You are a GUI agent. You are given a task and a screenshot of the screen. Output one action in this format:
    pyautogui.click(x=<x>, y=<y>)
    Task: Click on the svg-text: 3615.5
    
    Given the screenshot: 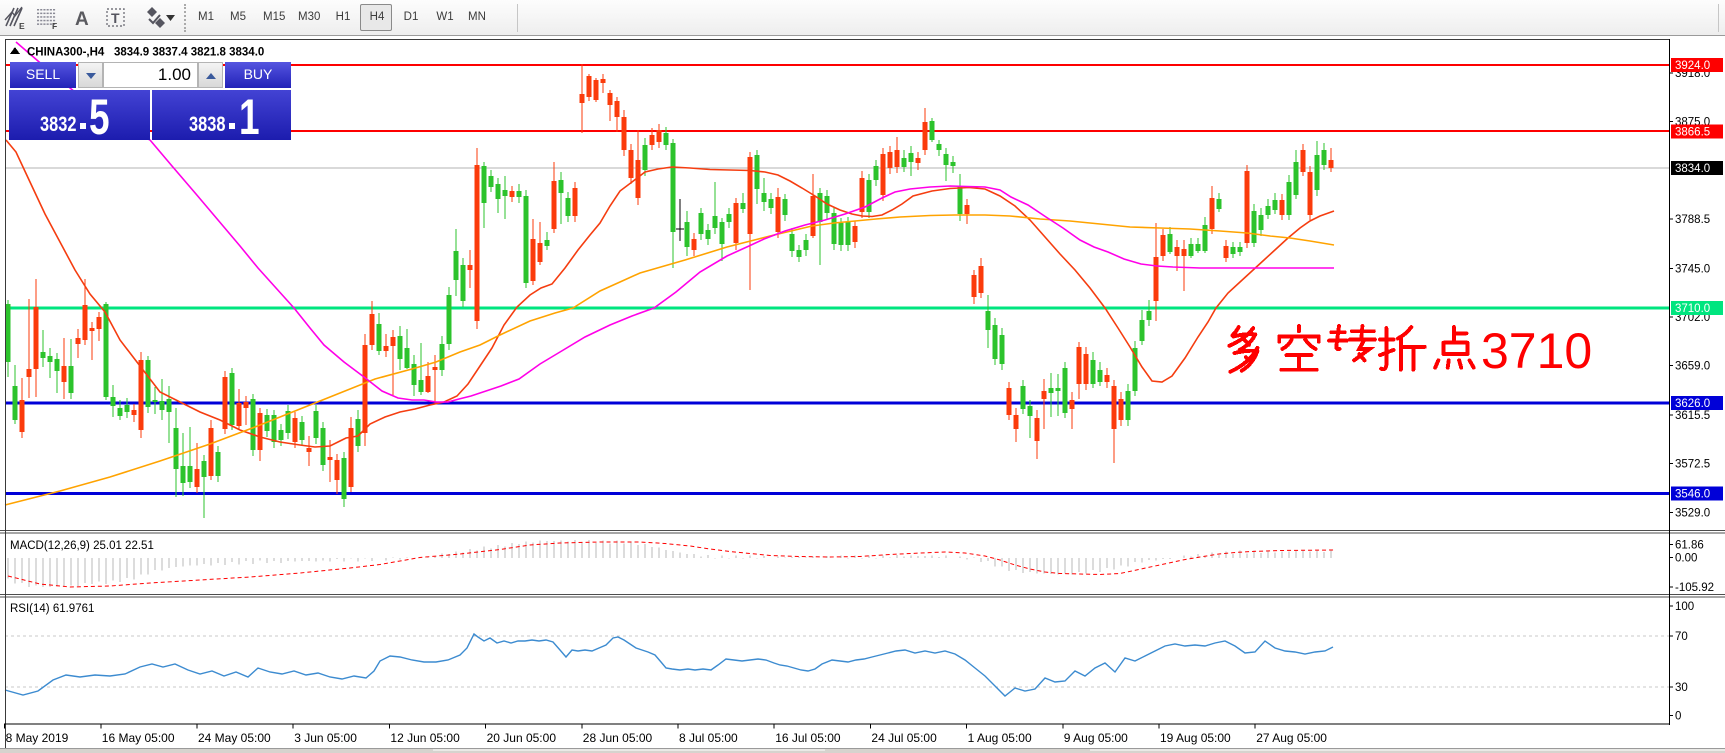 What is the action you would take?
    pyautogui.click(x=1692, y=416)
    